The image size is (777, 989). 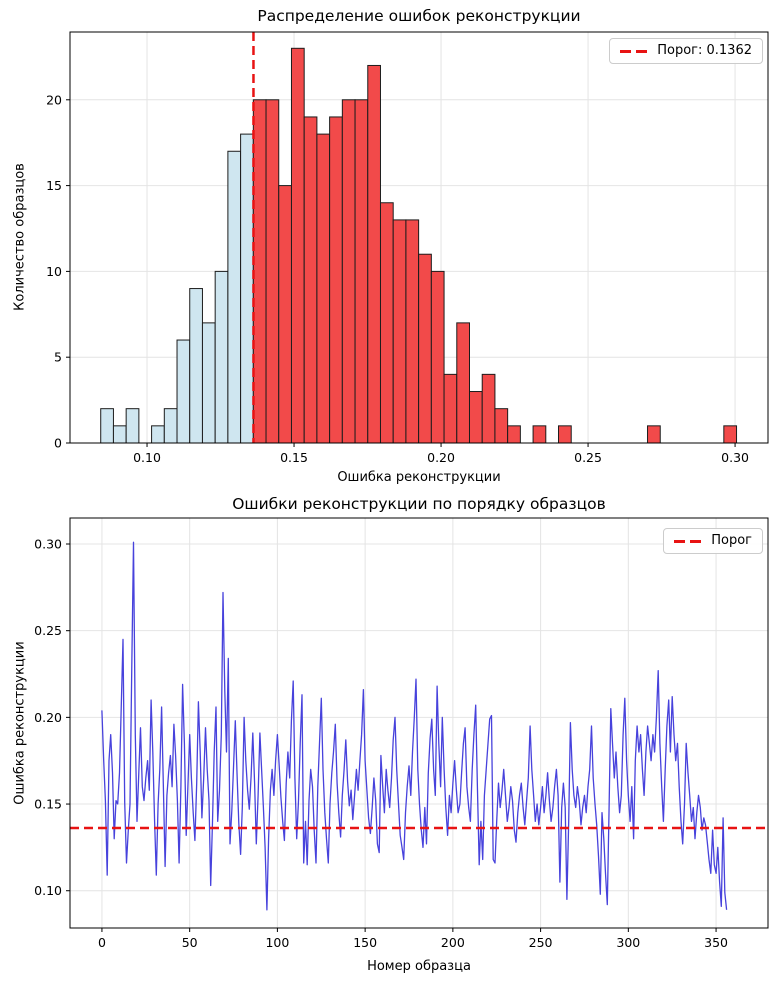 What do you see at coordinates (704, 50) in the screenshot?
I see `histogram-legend-label: Порог: 0.1362` at bounding box center [704, 50].